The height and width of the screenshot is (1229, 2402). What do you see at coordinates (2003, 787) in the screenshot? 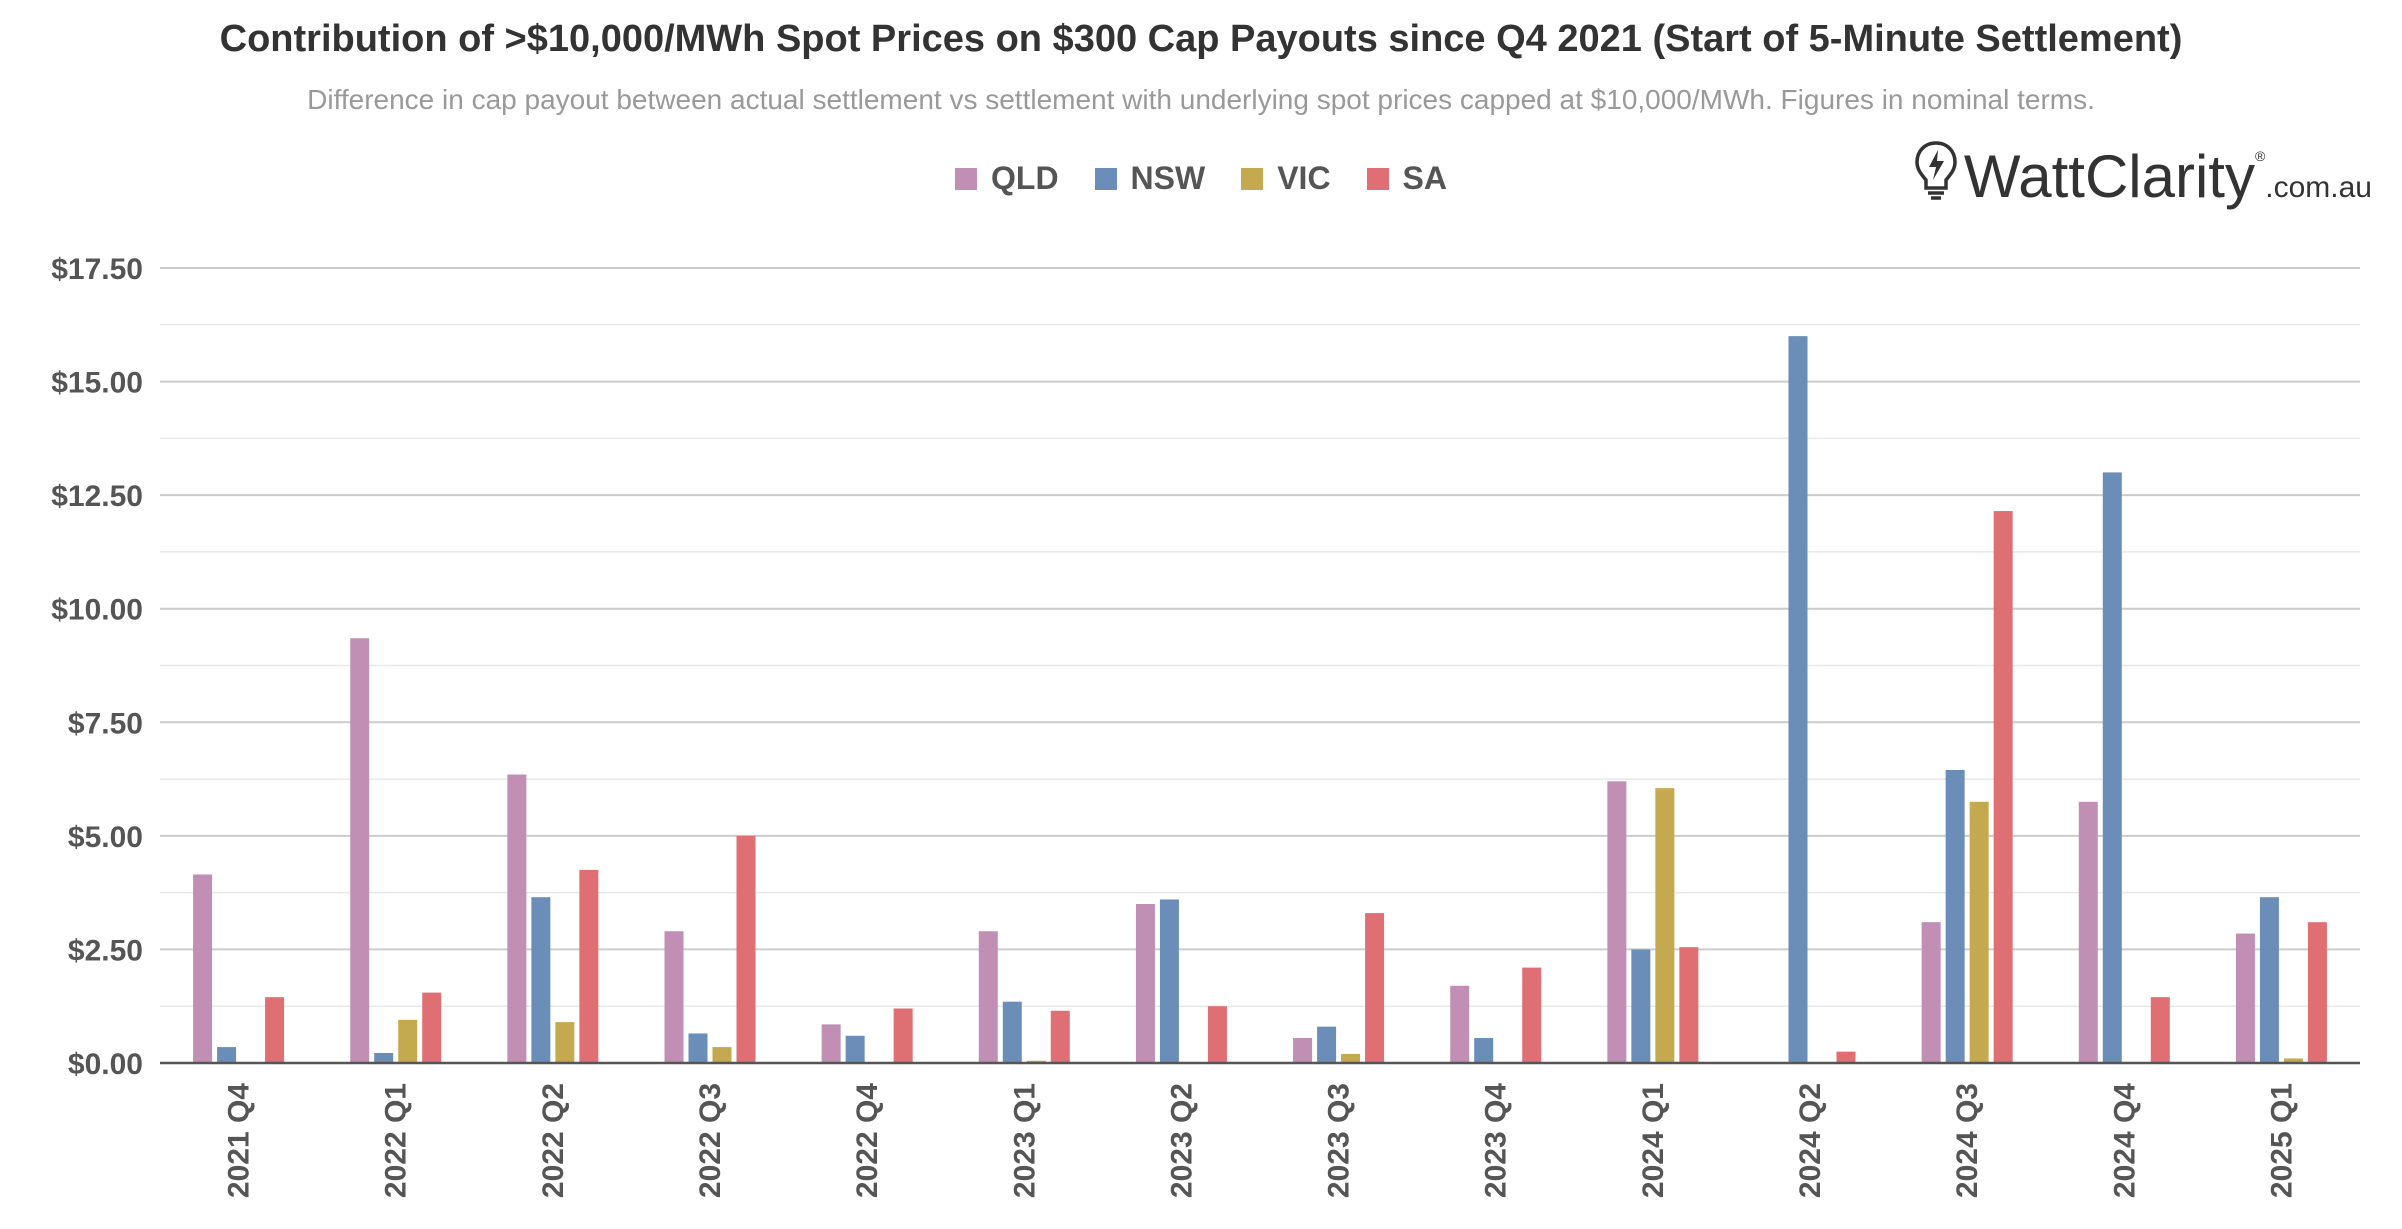
I see `bar-sa-2024-q3` at bounding box center [2003, 787].